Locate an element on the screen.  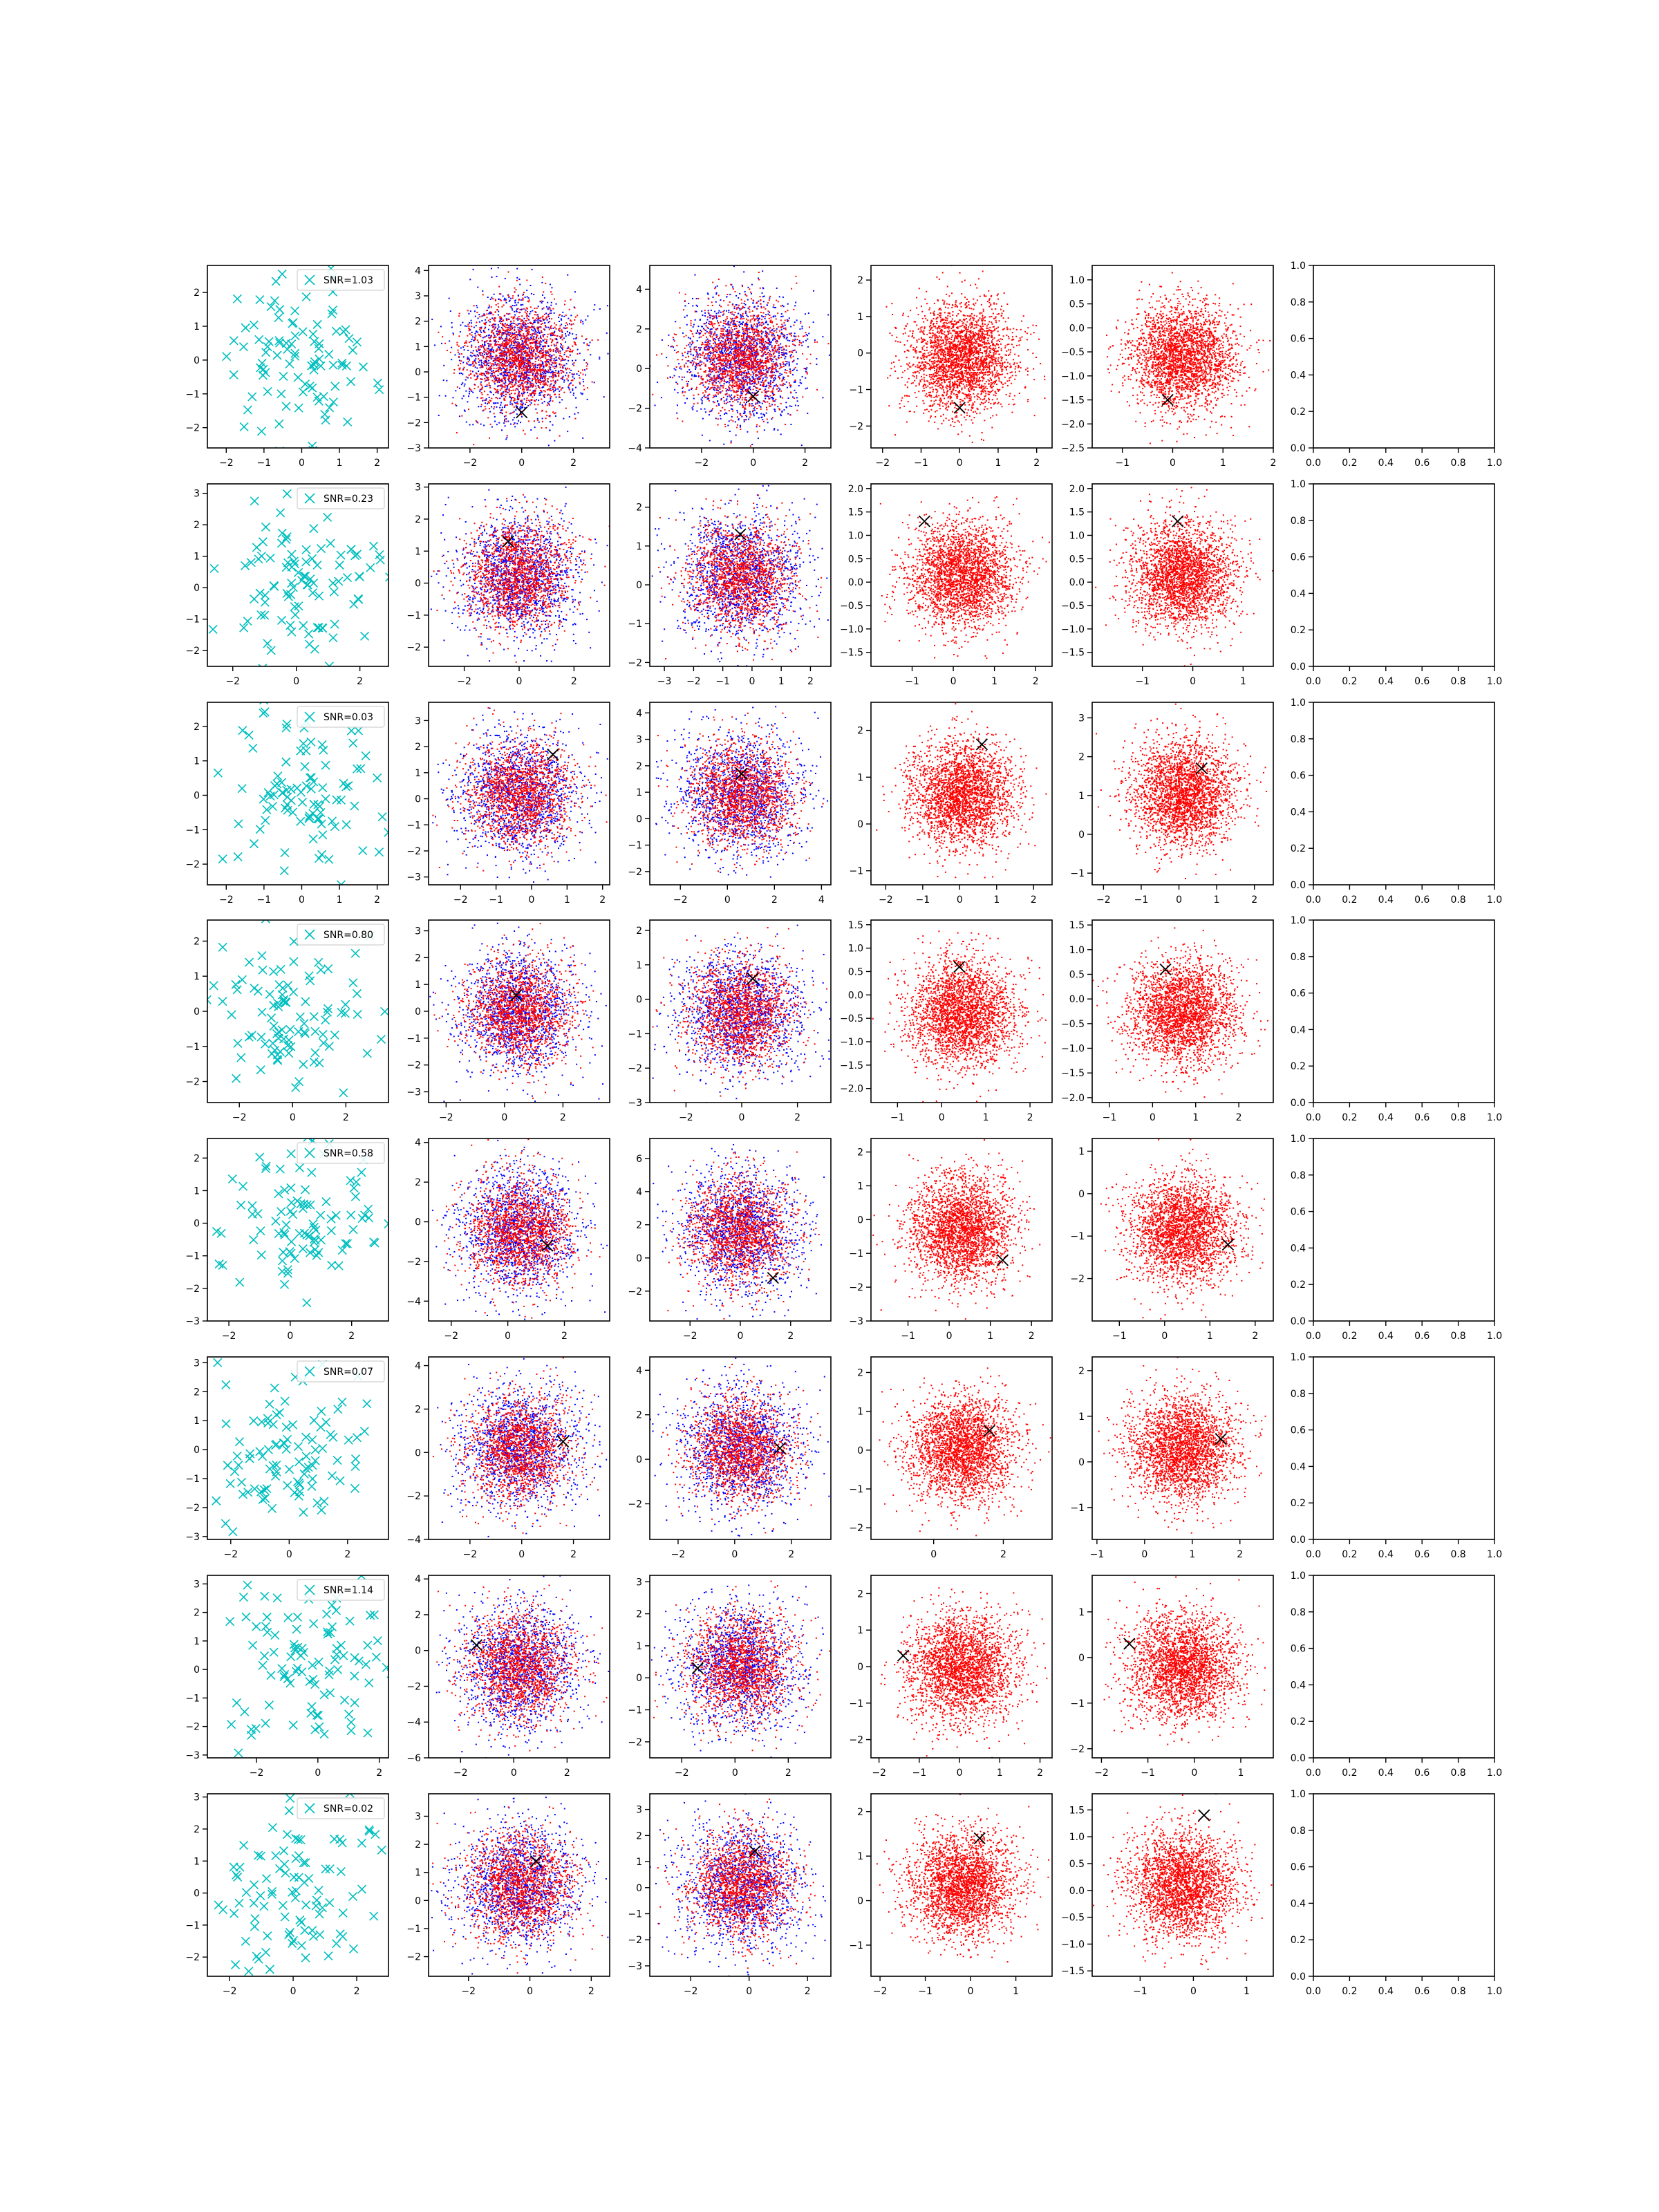
y-tick-label: −1 is located at coordinates (413, 398).